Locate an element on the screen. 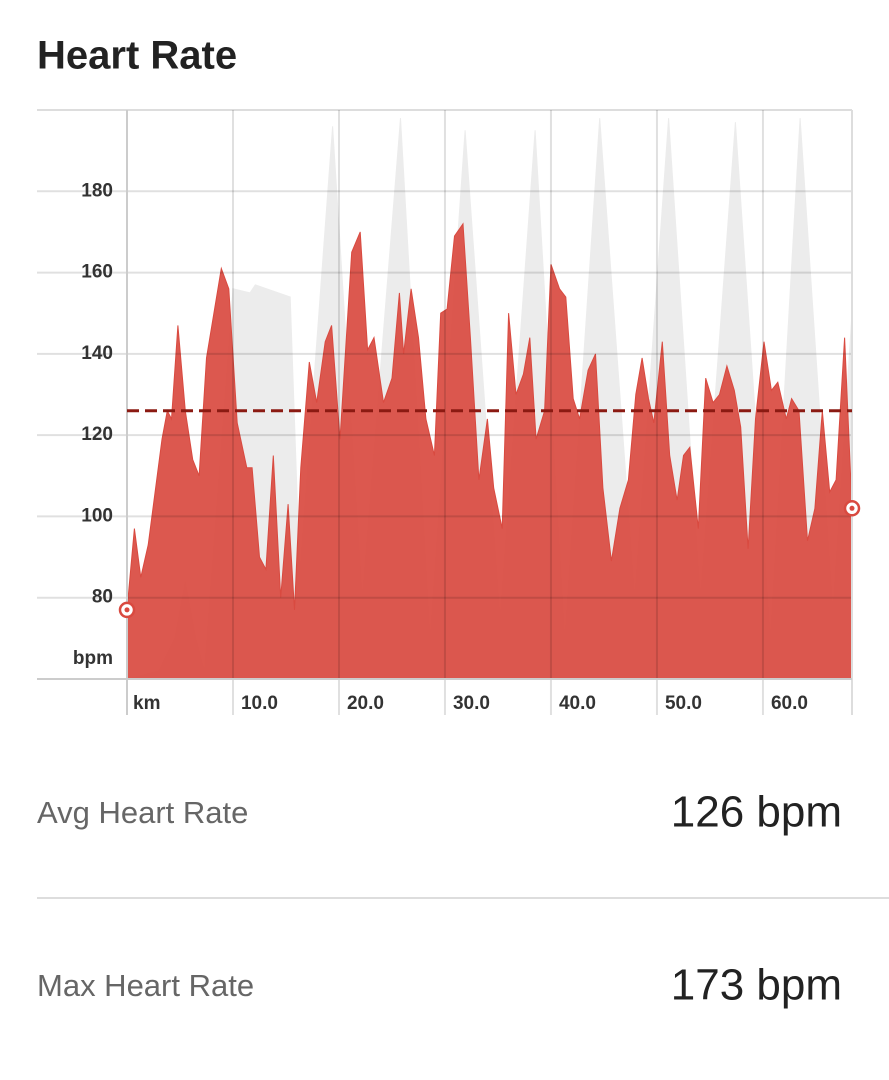 This screenshot has width=889, height=1080. y-tick-label: 180 is located at coordinates (97, 190).